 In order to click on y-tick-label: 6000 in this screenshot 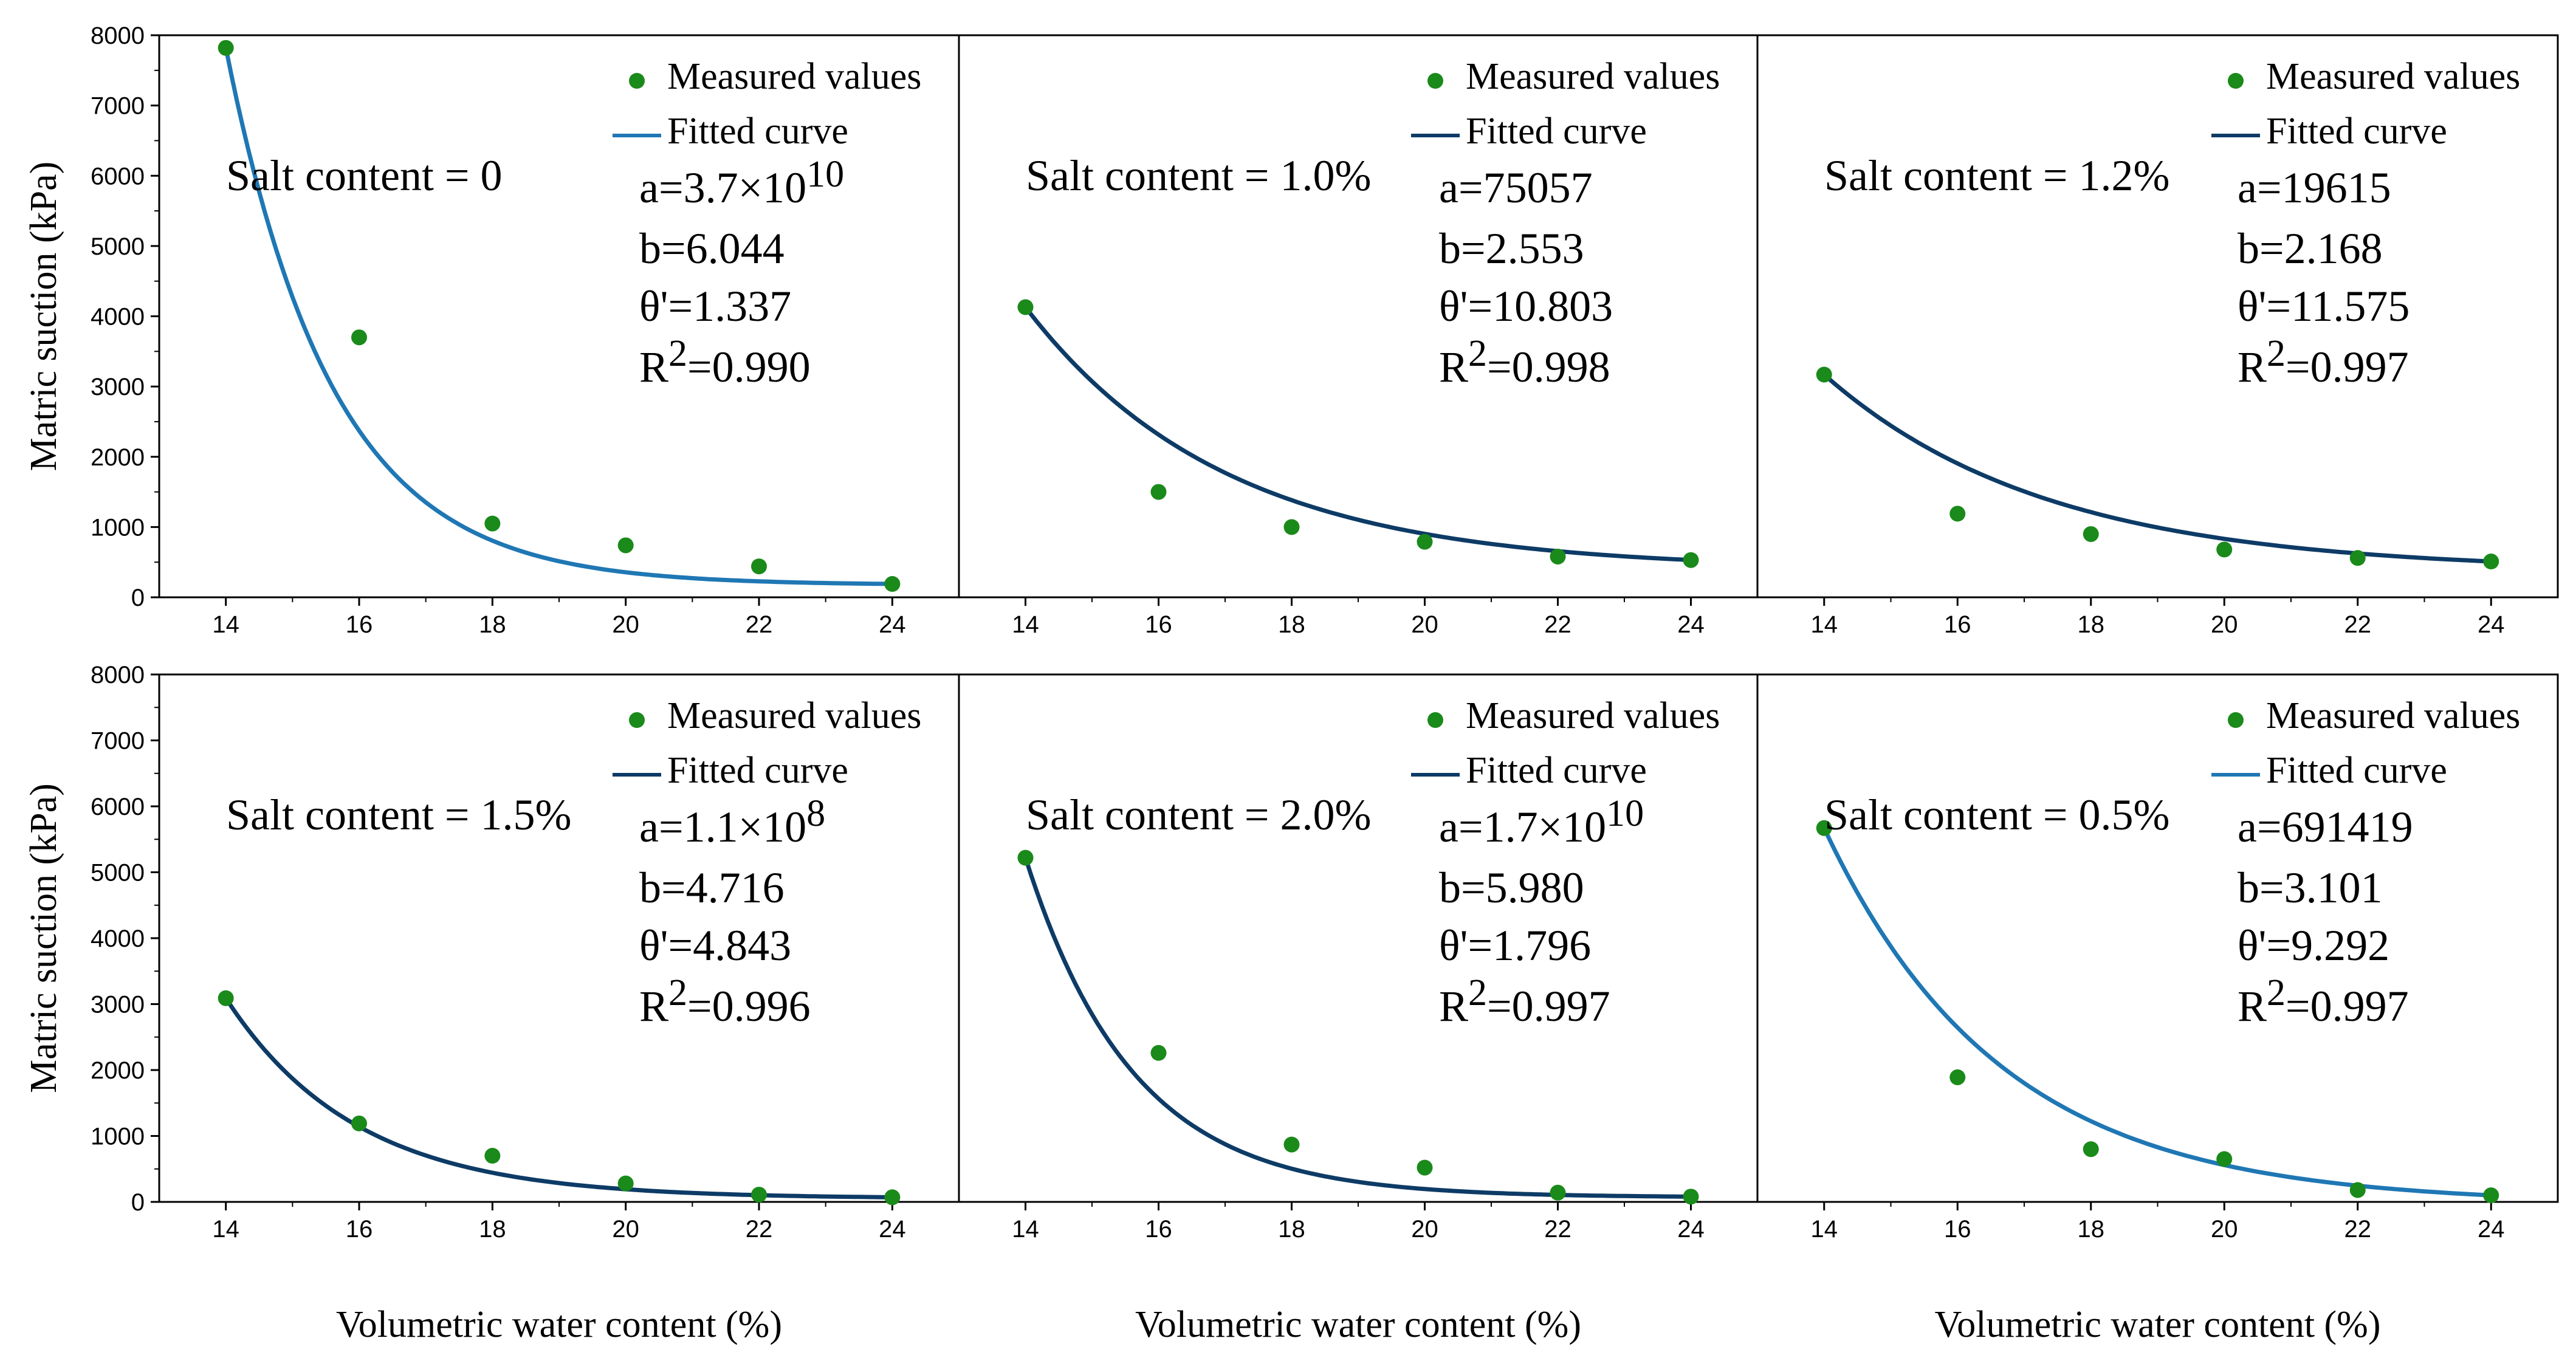, I will do `click(118, 177)`.